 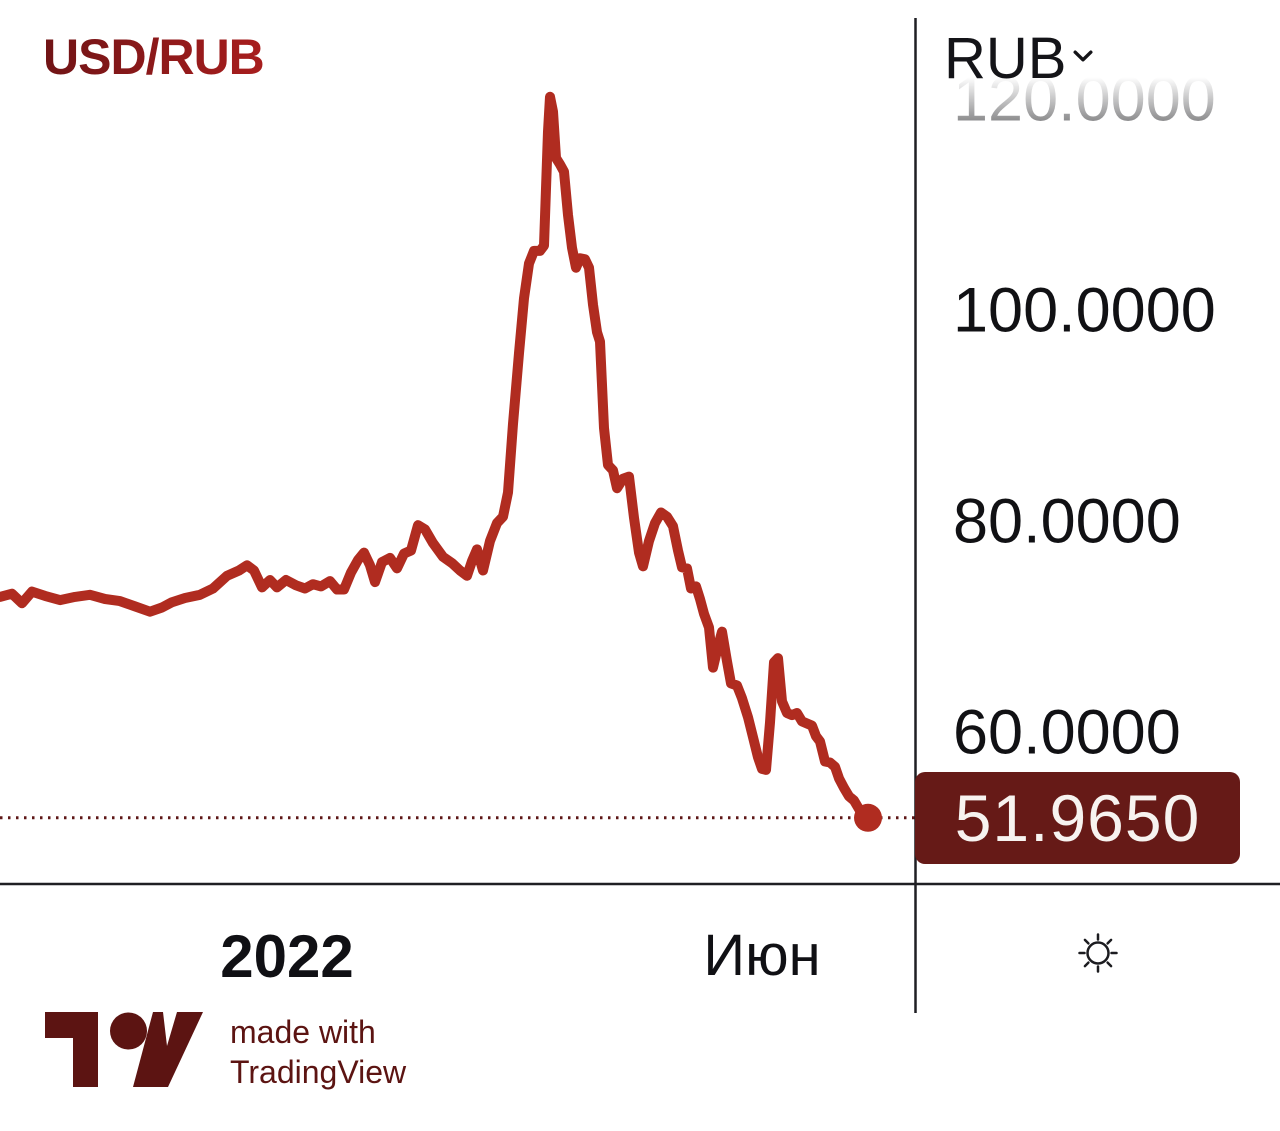 I want to click on x-axis-year-label: 2022, so click(x=287, y=956).